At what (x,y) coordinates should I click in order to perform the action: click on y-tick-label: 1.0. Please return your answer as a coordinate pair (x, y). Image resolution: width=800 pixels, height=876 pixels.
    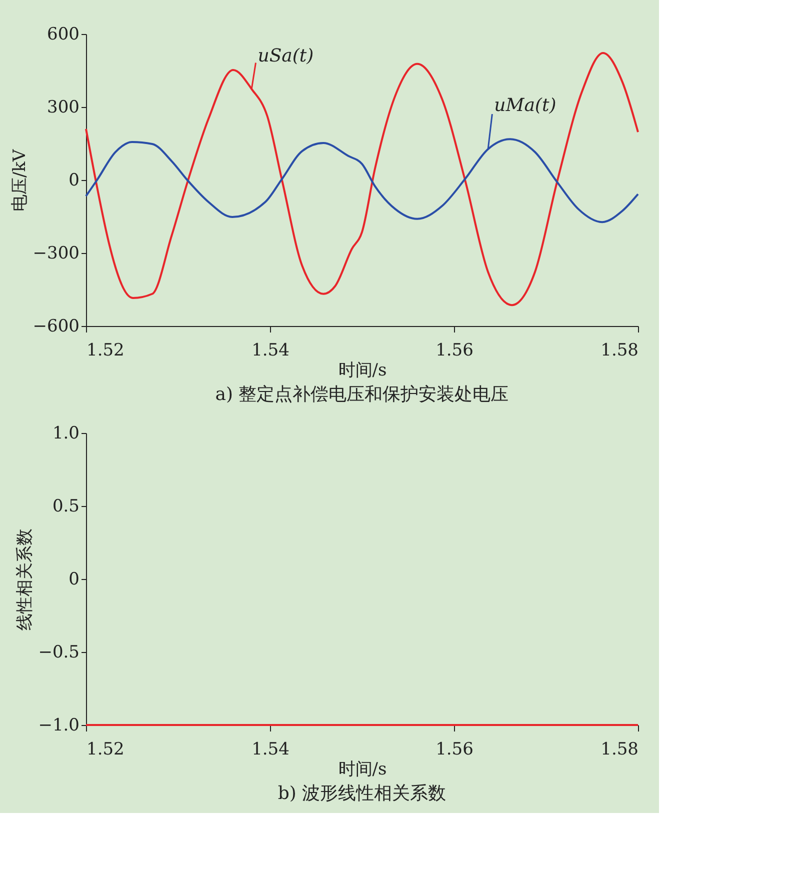
    Looking at the image, I should click on (66, 434).